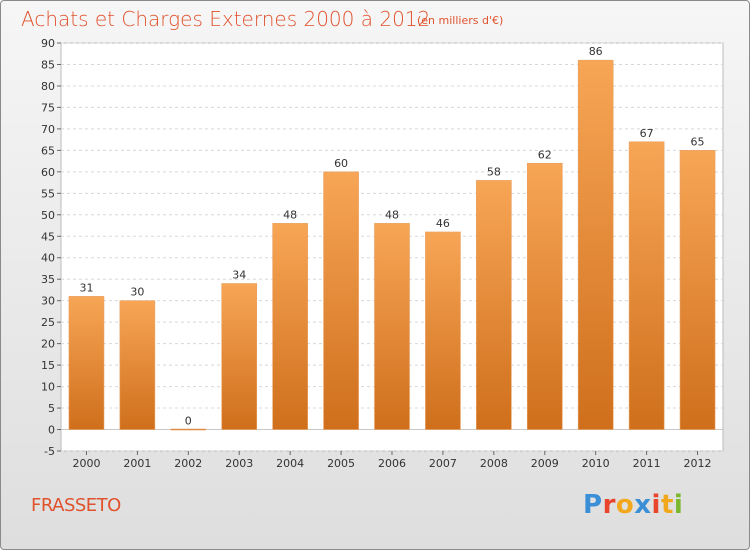  I want to click on value-label-2002: 0, so click(188, 421).